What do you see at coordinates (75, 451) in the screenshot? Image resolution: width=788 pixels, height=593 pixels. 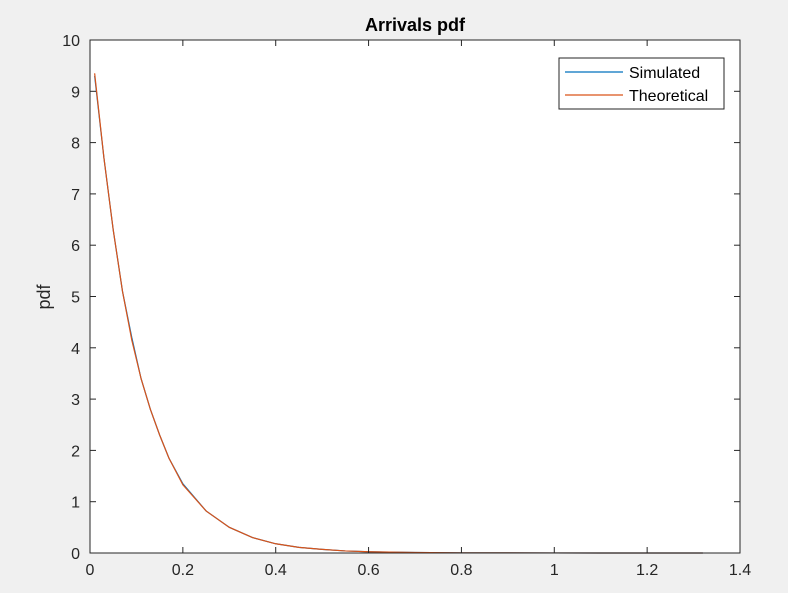 I see `y-tick-label: 2` at bounding box center [75, 451].